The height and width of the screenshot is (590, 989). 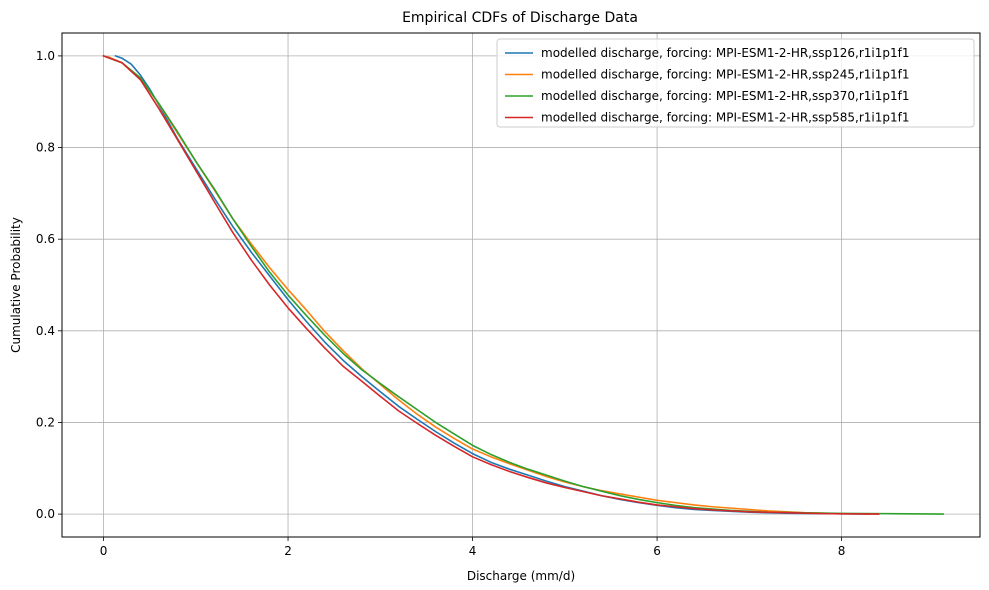 I want to click on y-tick-label: 0.6, so click(x=45, y=239).